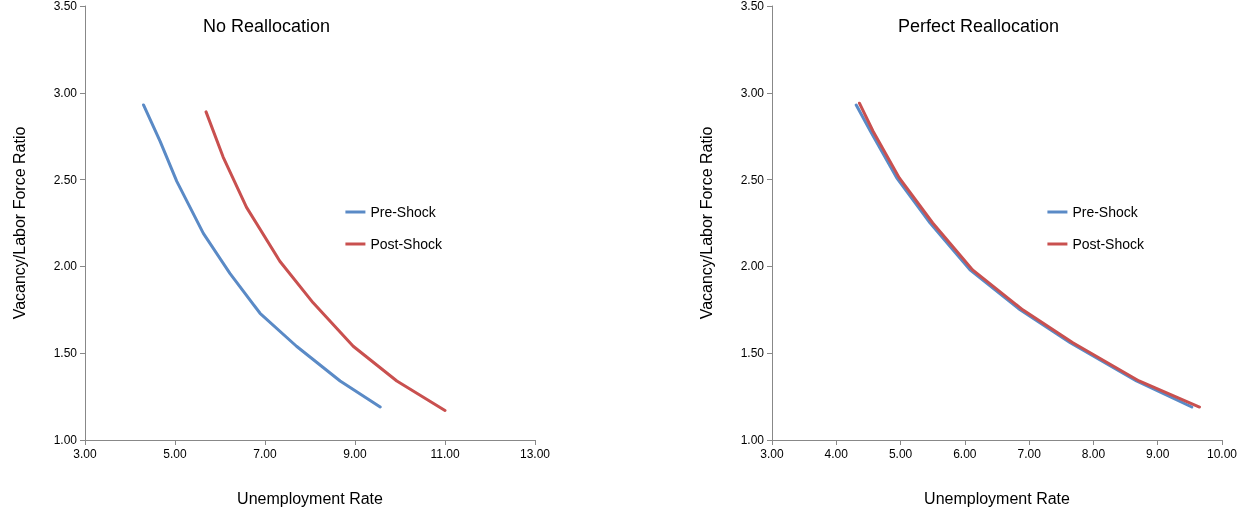 This screenshot has height=519, width=1254. Describe the element at coordinates (445, 454) in the screenshot. I see `x-tick-label: 11.00` at that location.